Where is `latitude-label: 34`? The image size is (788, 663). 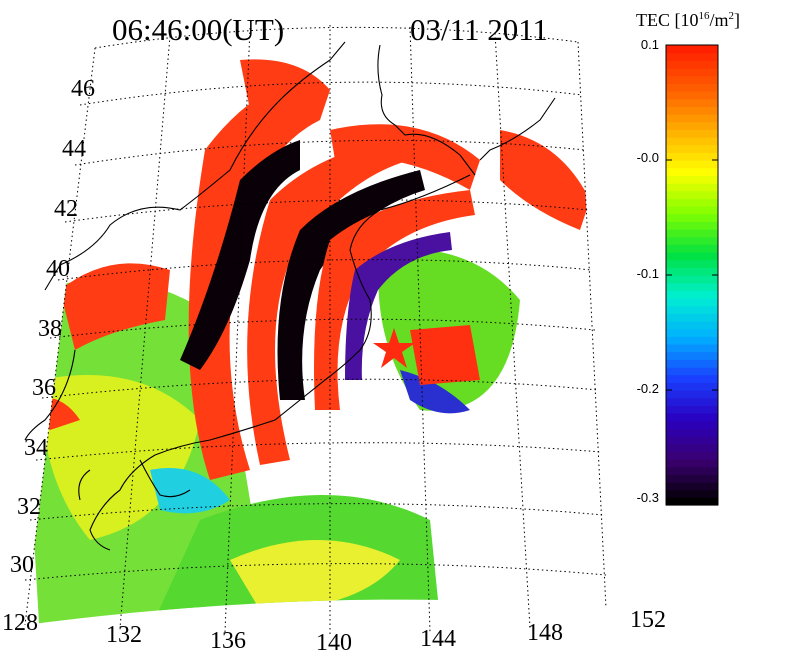 latitude-label: 34 is located at coordinates (36, 448).